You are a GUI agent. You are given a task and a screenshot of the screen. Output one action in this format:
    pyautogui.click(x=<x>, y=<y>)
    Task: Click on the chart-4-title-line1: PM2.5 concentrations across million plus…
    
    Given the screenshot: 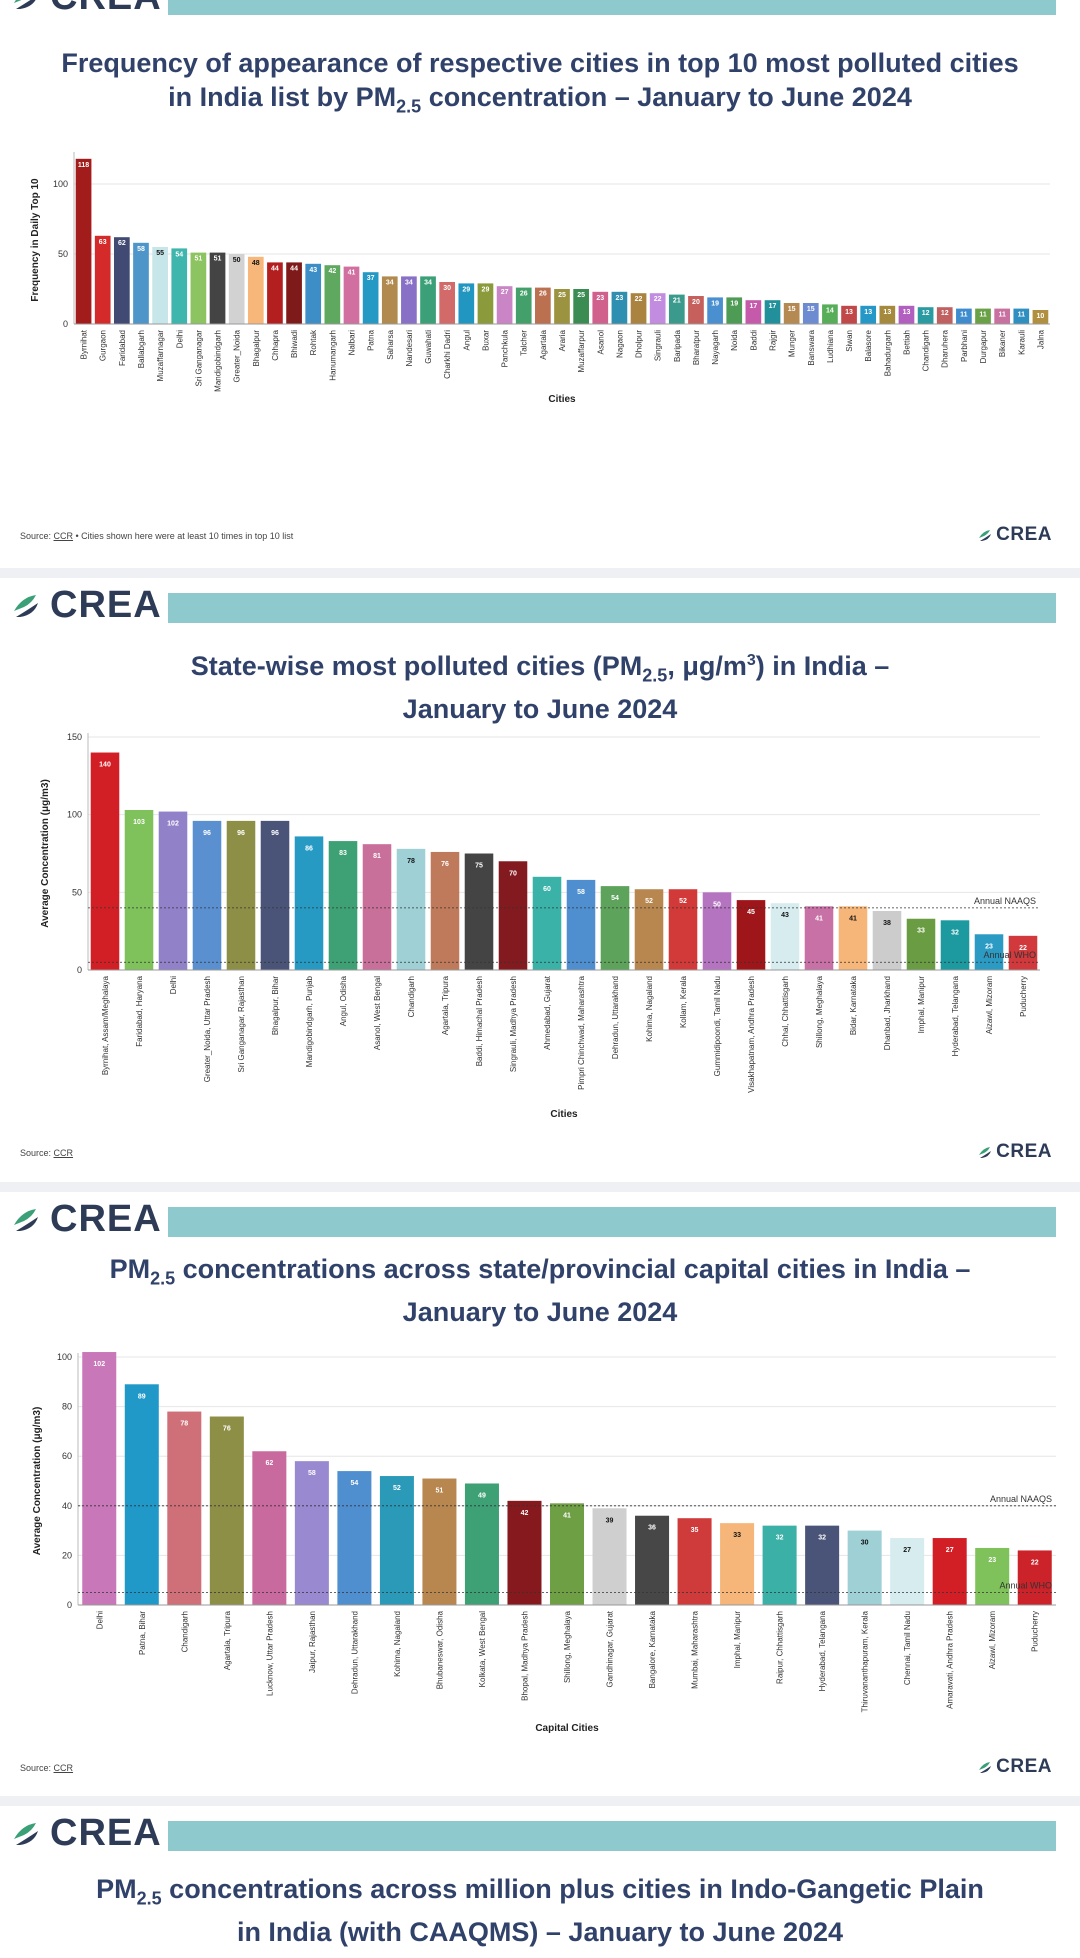 What is the action you would take?
    pyautogui.click(x=540, y=1891)
    